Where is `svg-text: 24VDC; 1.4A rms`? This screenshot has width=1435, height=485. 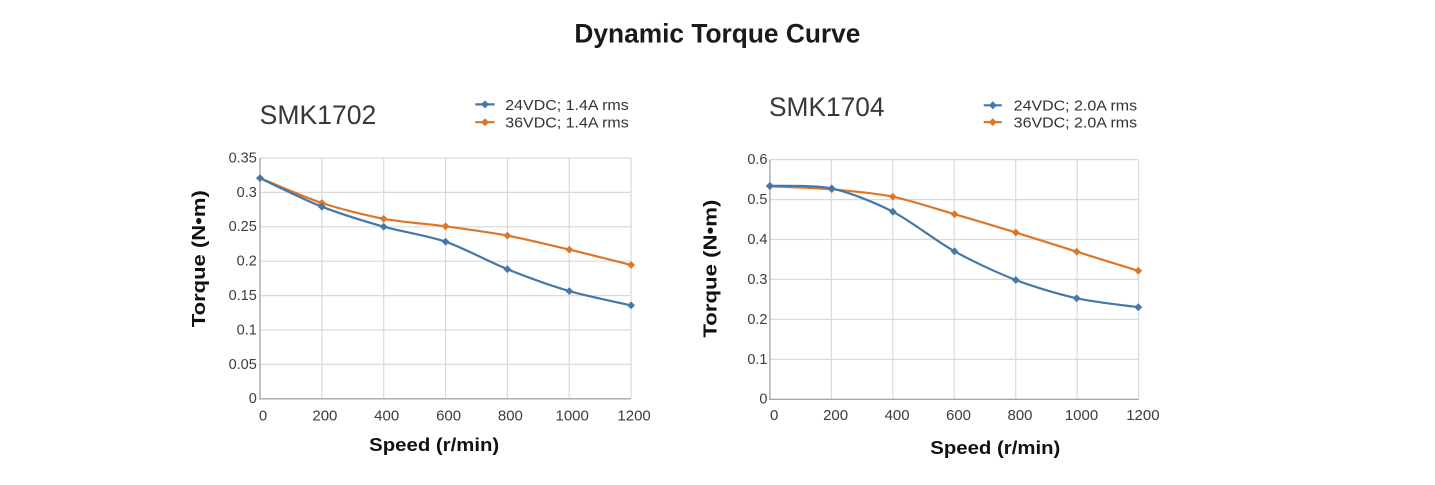 svg-text: 24VDC; 1.4A rms is located at coordinates (566, 105).